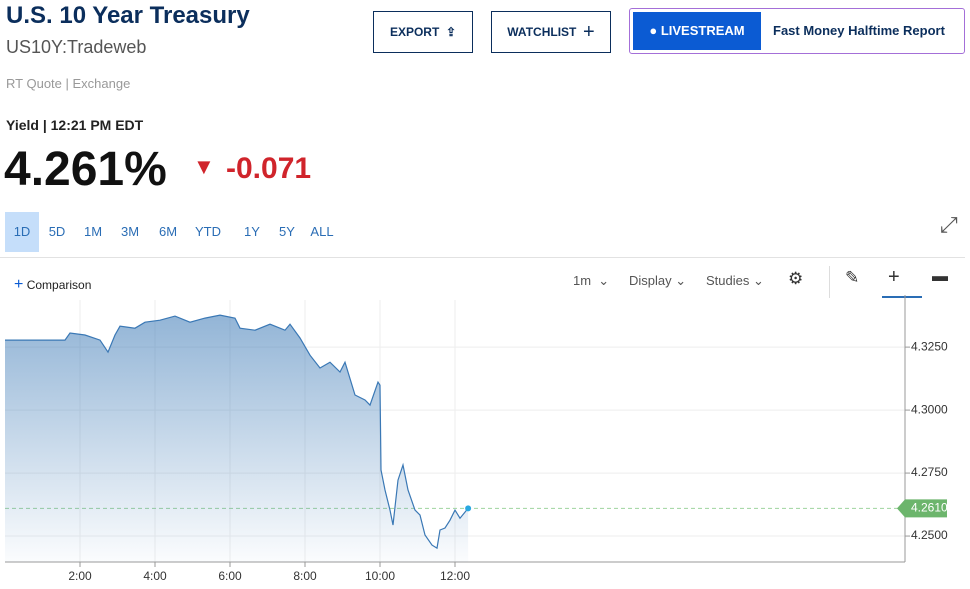 This screenshot has height=589, width=970. Describe the element at coordinates (252, 231) in the screenshot. I see `range-tab: 1Y` at that location.